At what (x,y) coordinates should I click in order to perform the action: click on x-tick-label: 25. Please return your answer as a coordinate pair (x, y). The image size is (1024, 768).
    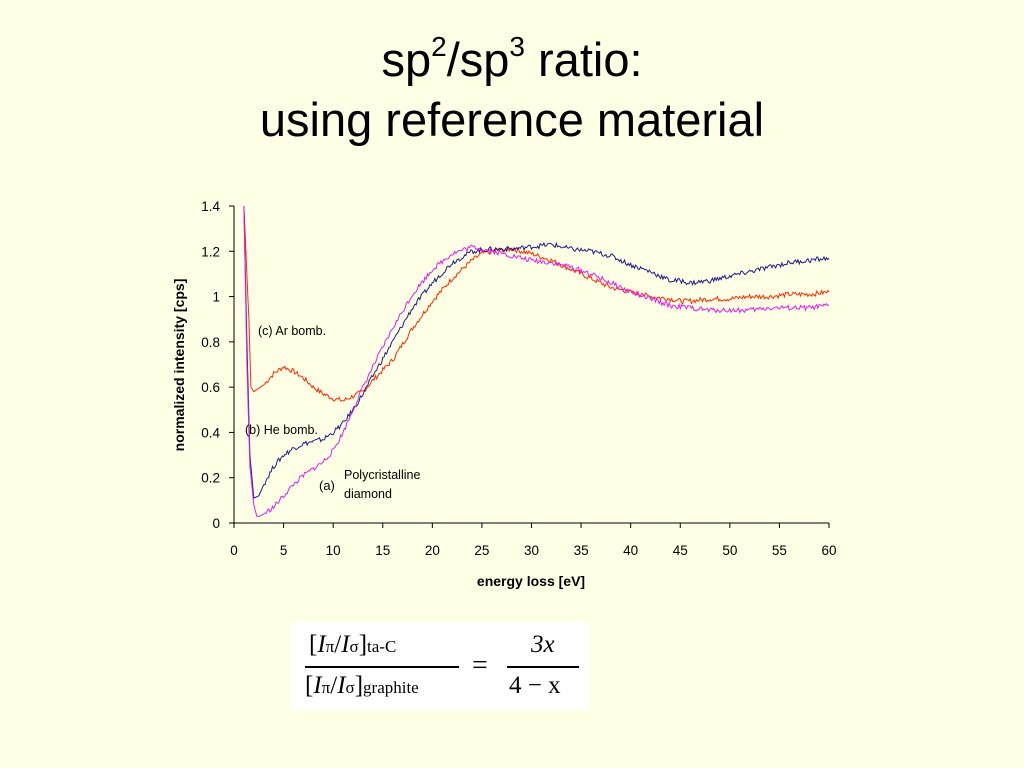
    Looking at the image, I should click on (481, 550).